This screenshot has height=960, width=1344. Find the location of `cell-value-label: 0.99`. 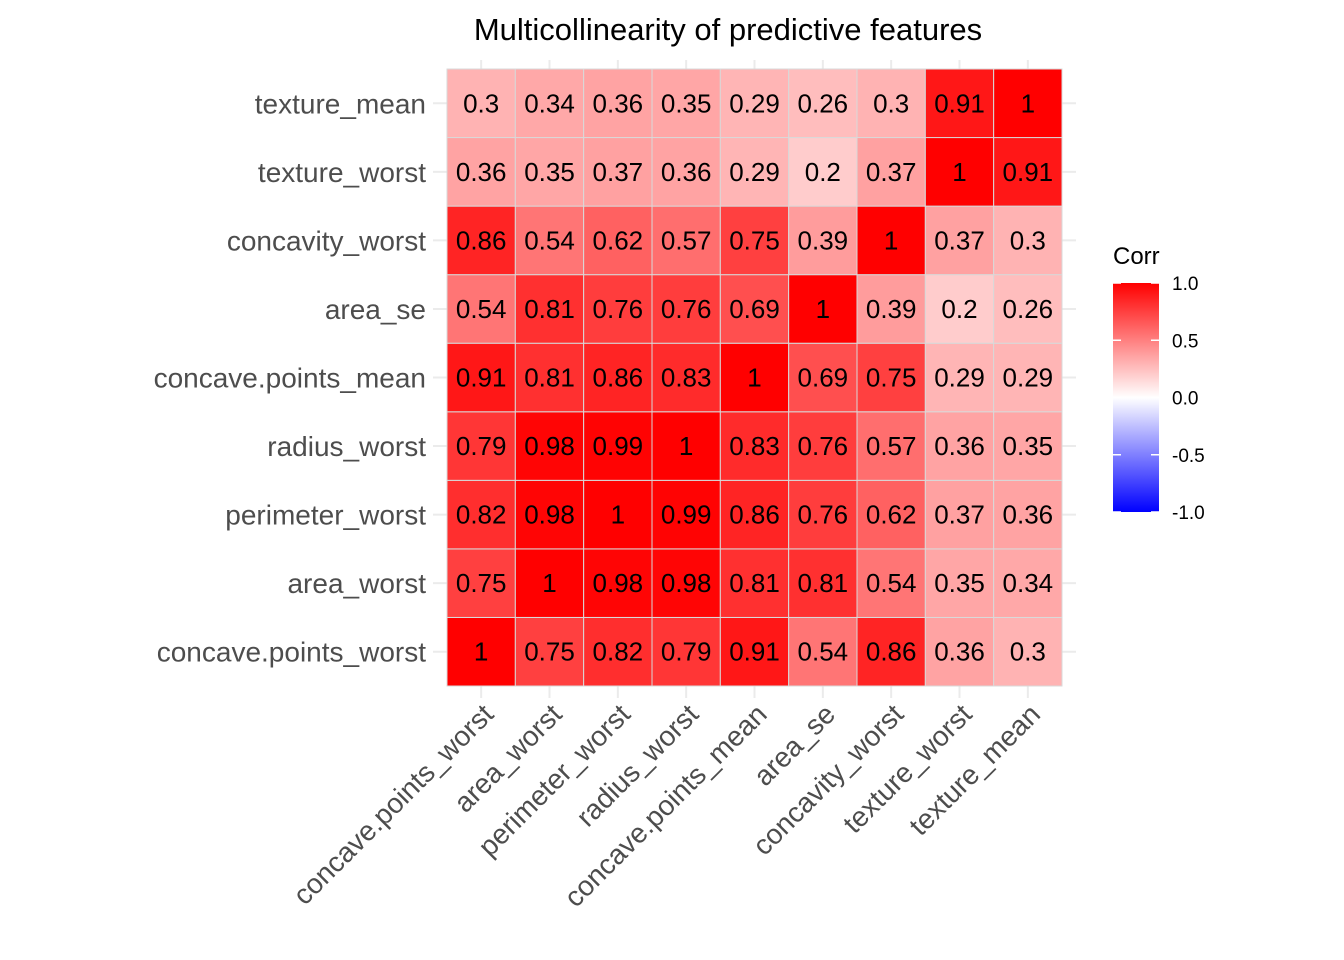

cell-value-label: 0.99 is located at coordinates (686, 515).